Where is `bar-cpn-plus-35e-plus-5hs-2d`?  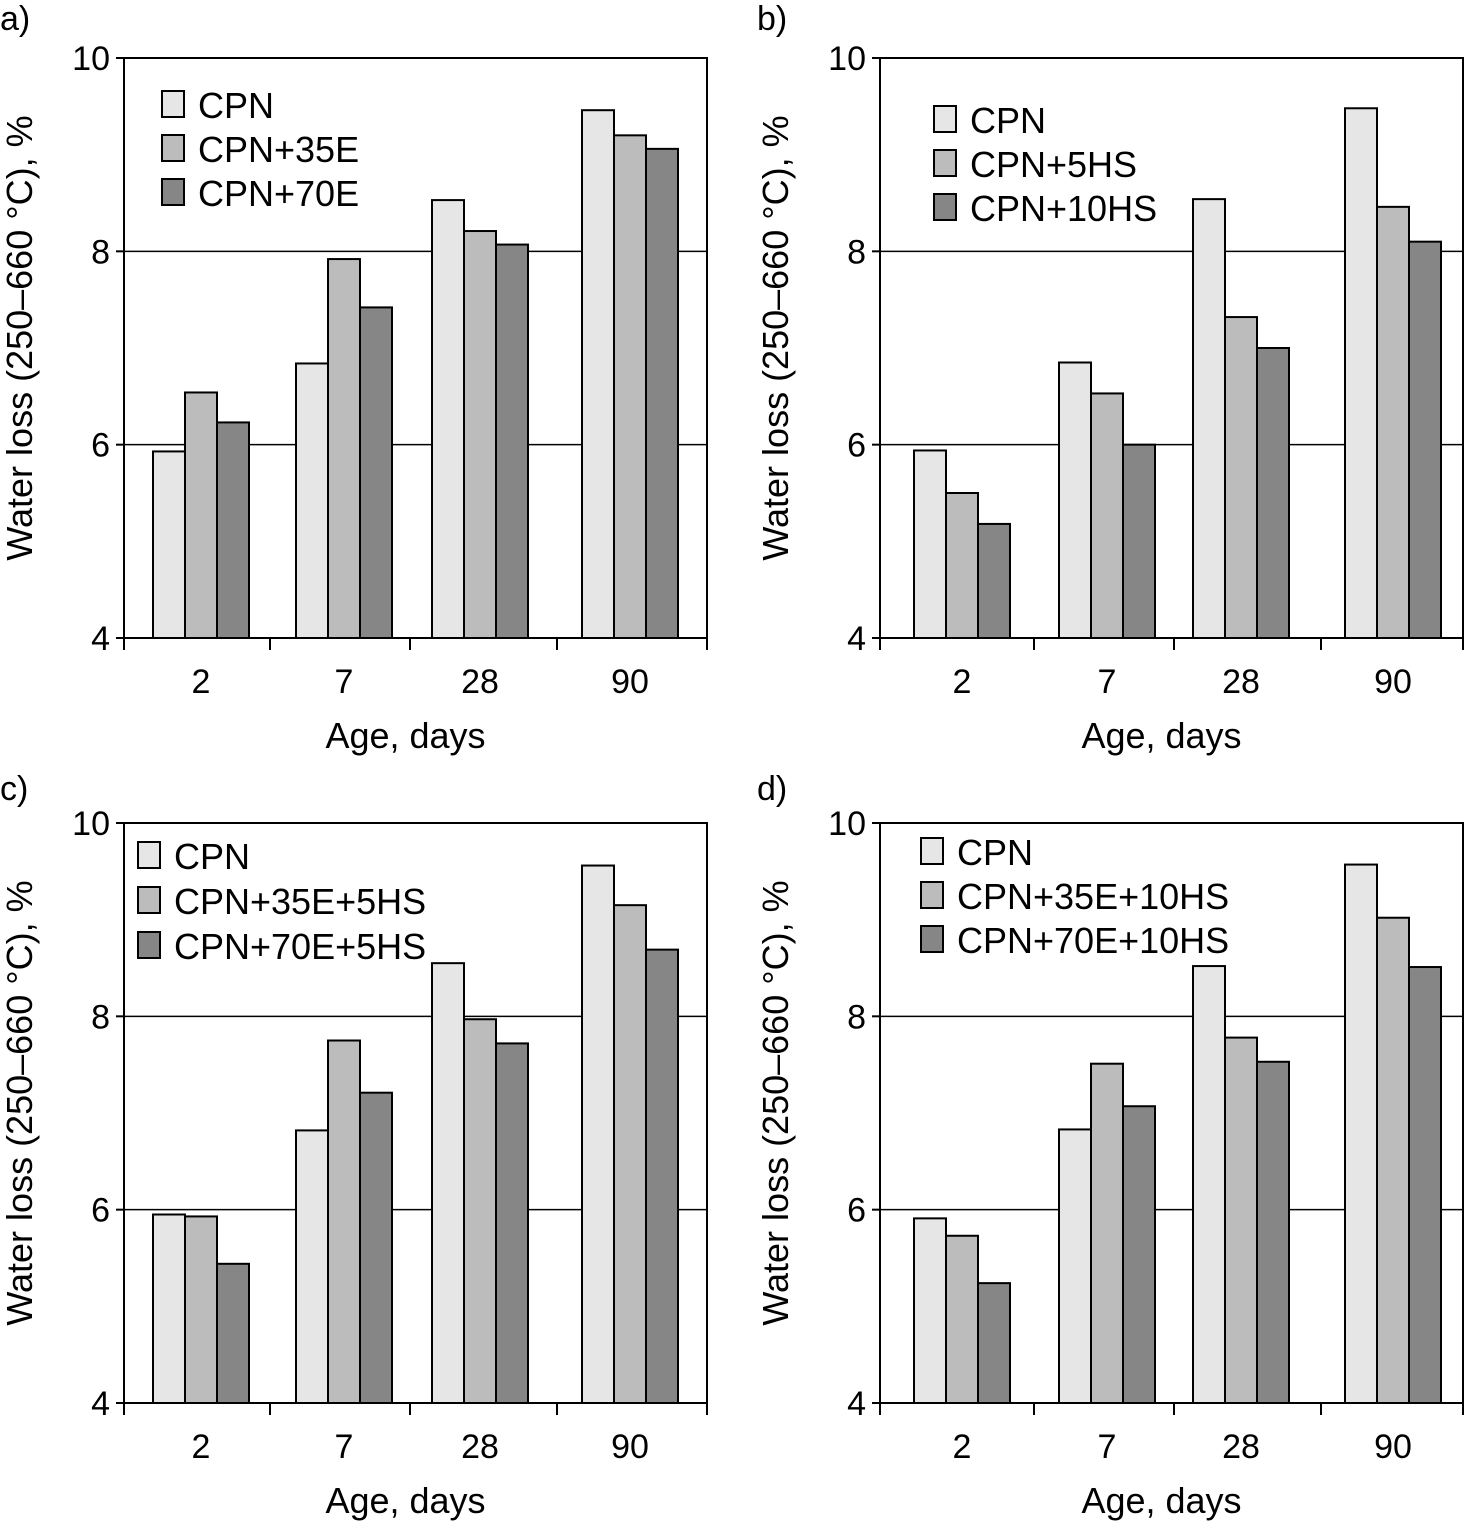 bar-cpn-plus-35e-plus-5hs-2d is located at coordinates (201, 1310).